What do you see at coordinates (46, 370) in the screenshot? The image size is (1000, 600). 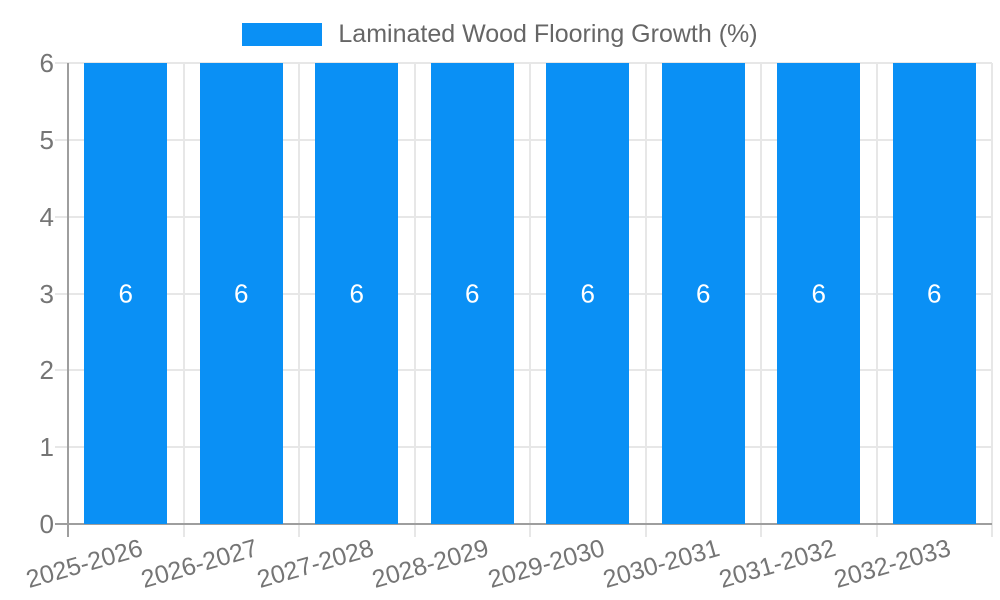 I see `y-tick-label: 2` at bounding box center [46, 370].